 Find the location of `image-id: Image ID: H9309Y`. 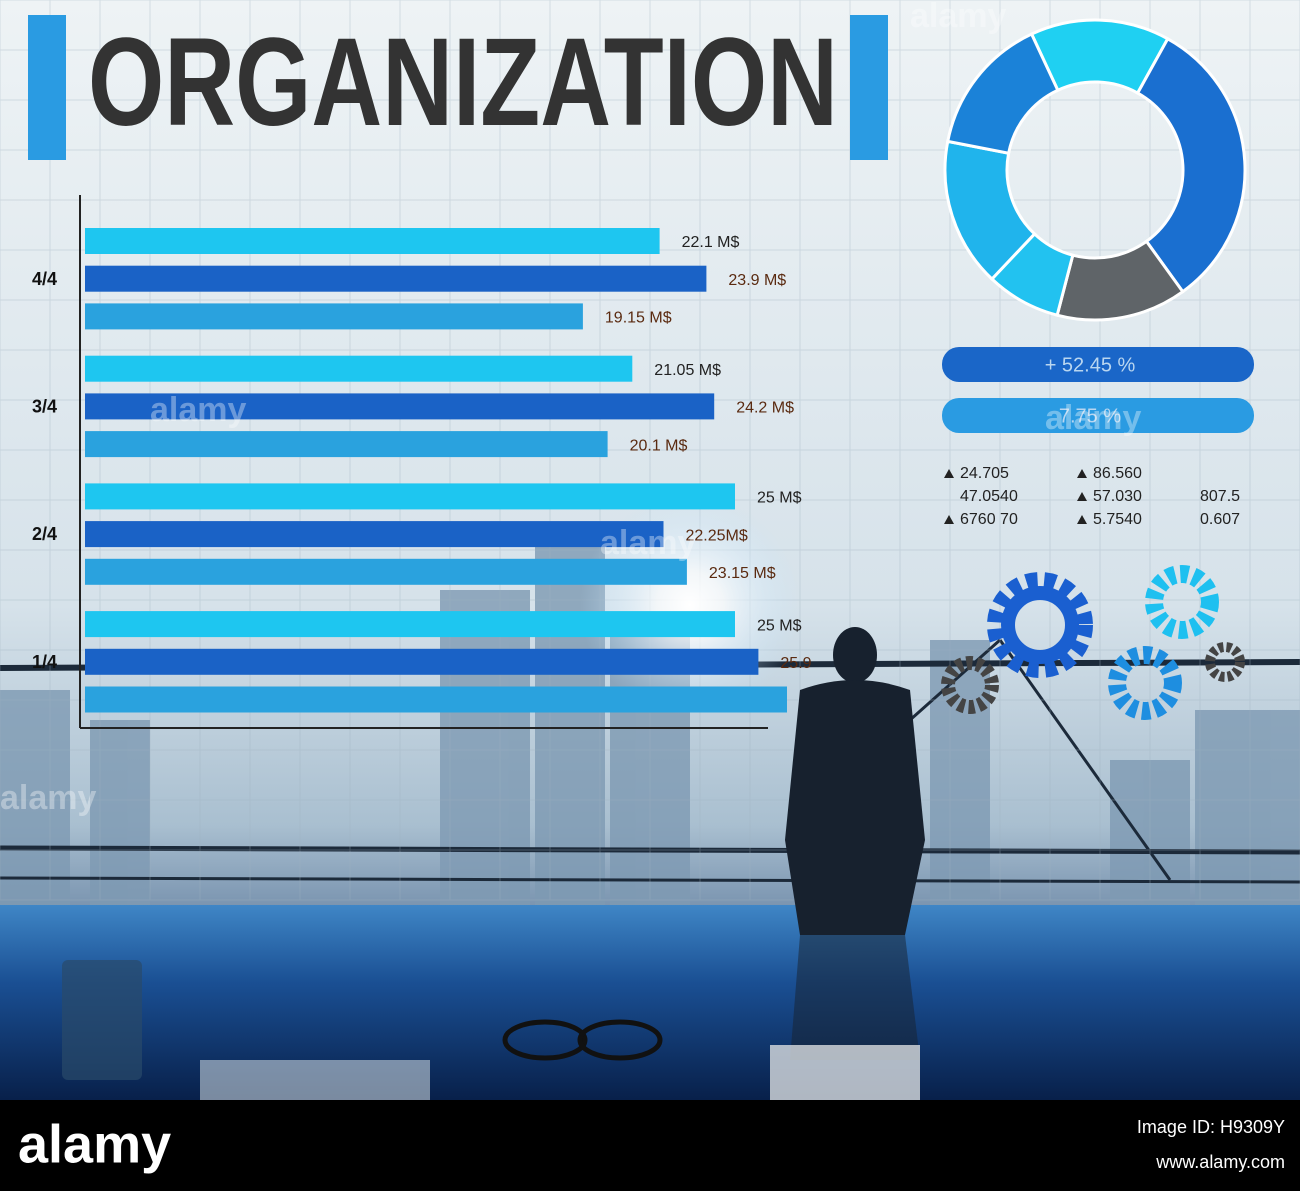

image-id: Image ID: H9309Y is located at coordinates (1211, 1127).